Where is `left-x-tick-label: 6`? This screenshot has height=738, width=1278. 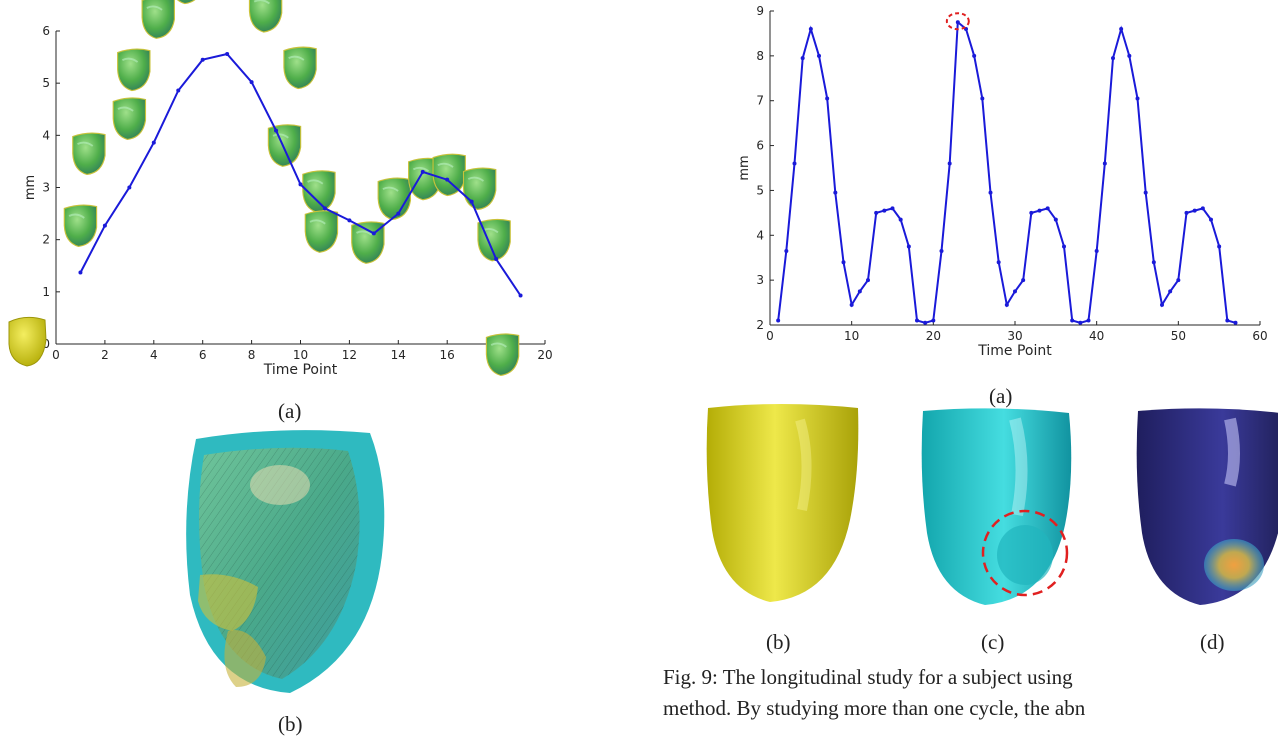
left-x-tick-label: 6 is located at coordinates (203, 355).